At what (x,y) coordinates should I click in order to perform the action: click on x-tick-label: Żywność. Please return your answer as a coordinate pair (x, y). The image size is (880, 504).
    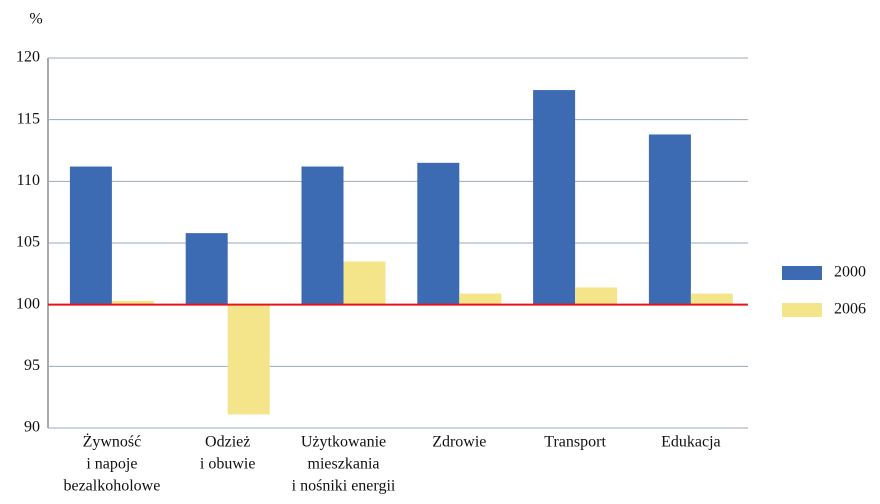
    Looking at the image, I should click on (112, 442).